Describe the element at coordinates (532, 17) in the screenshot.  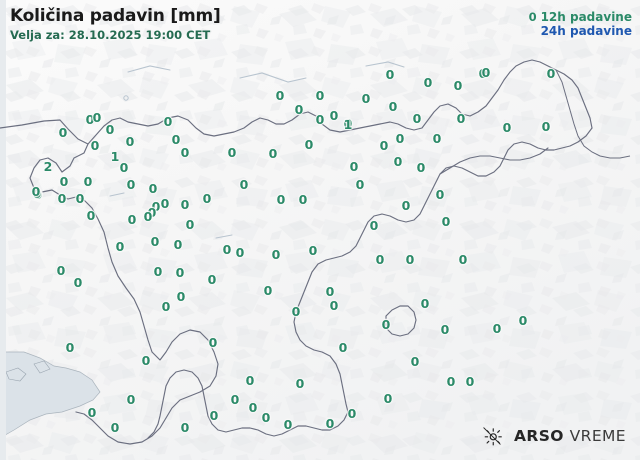
I see `legend-sample-value: 0` at that location.